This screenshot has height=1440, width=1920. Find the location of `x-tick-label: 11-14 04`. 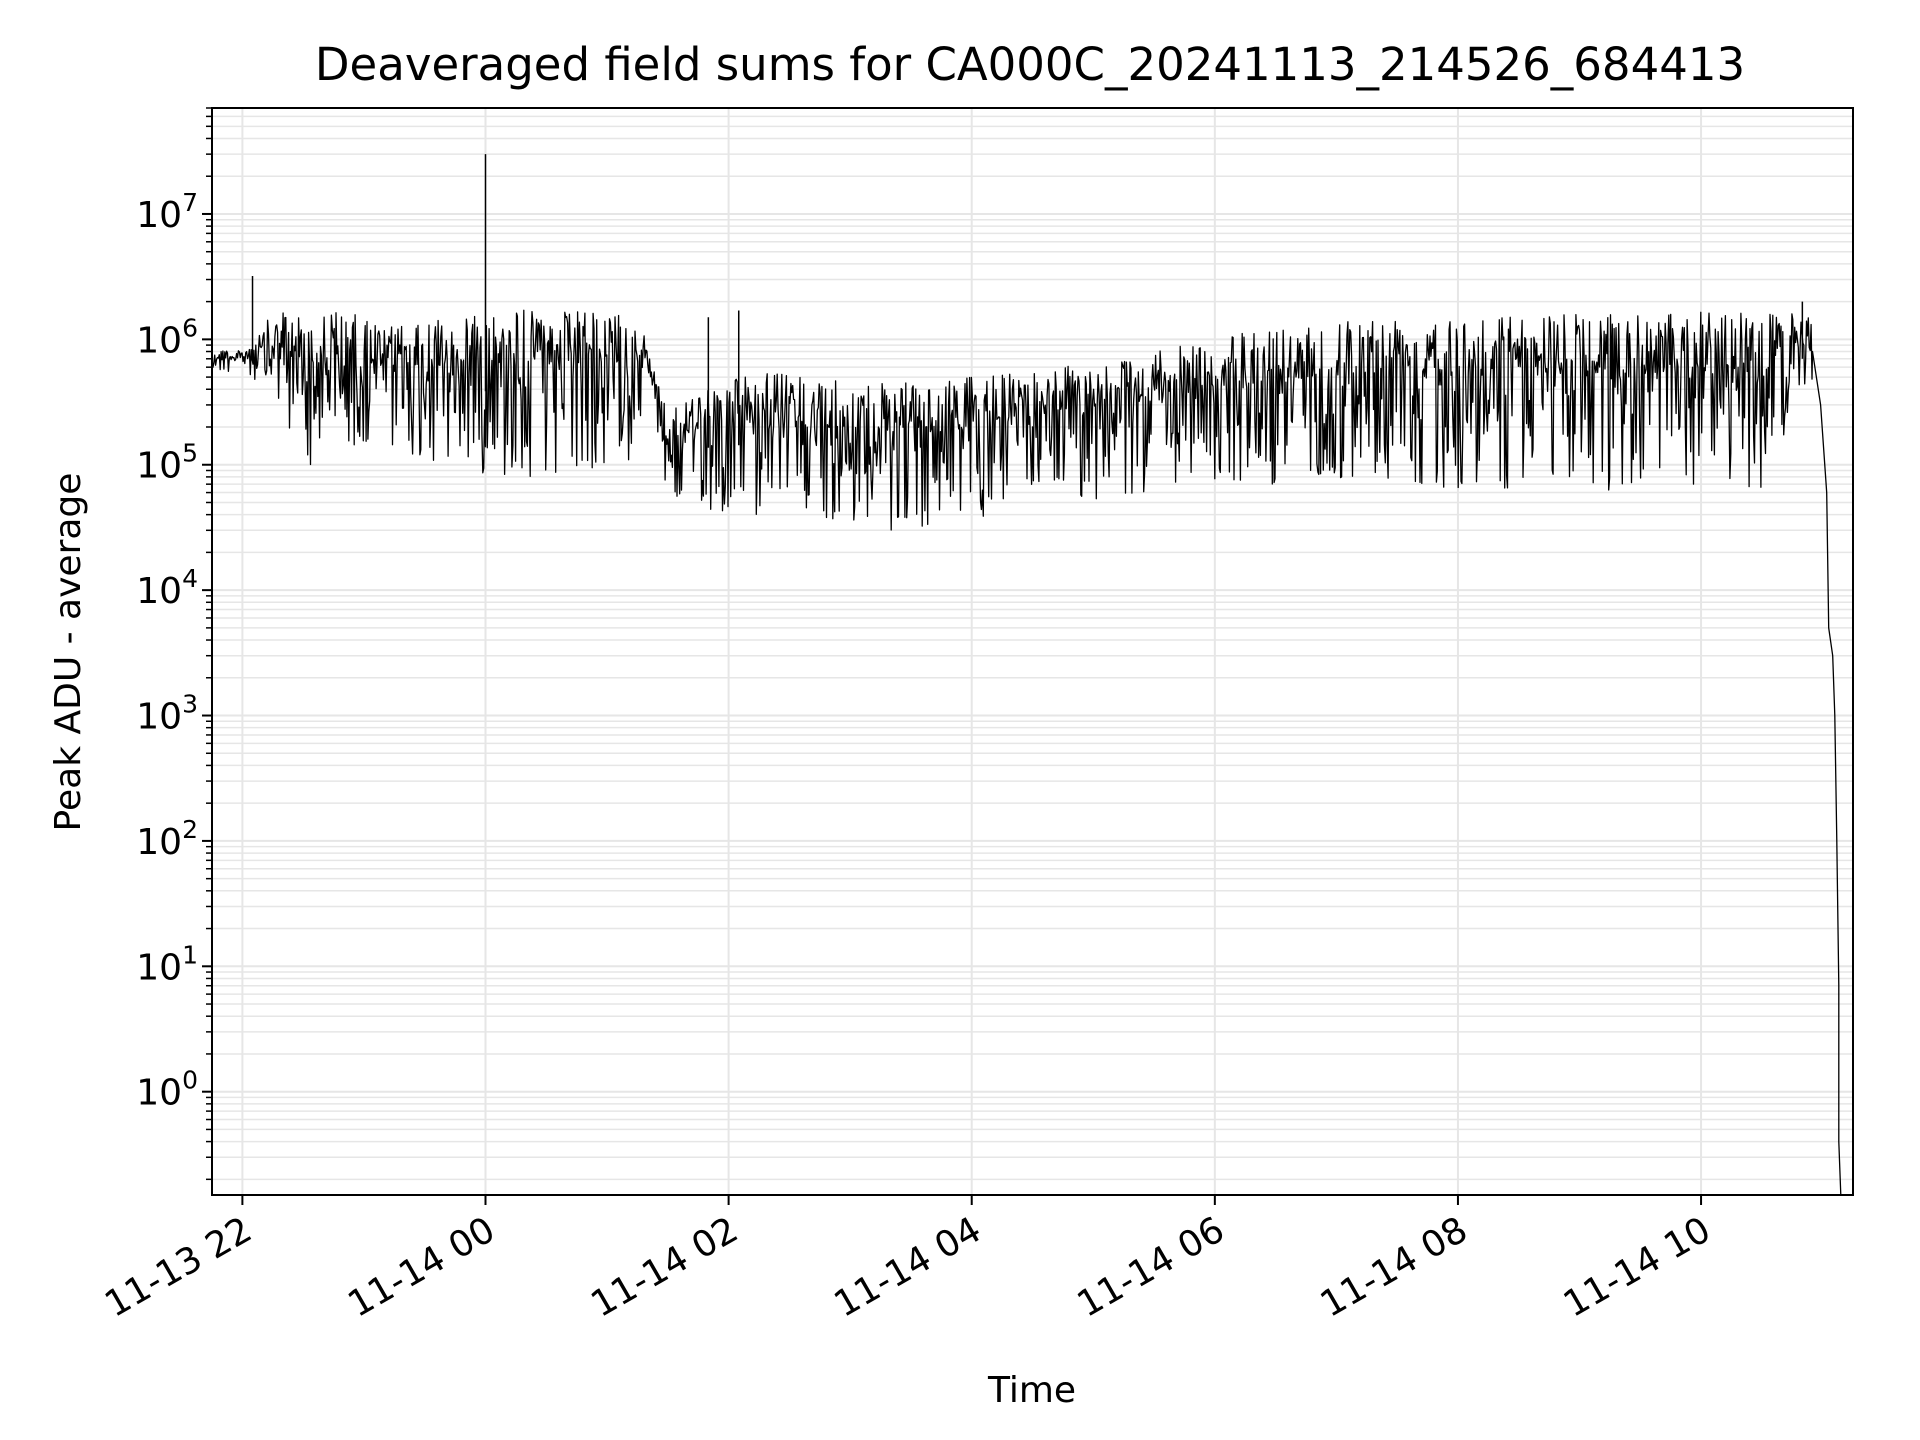

x-tick-label: 11-14 04 is located at coordinates (908, 1267).